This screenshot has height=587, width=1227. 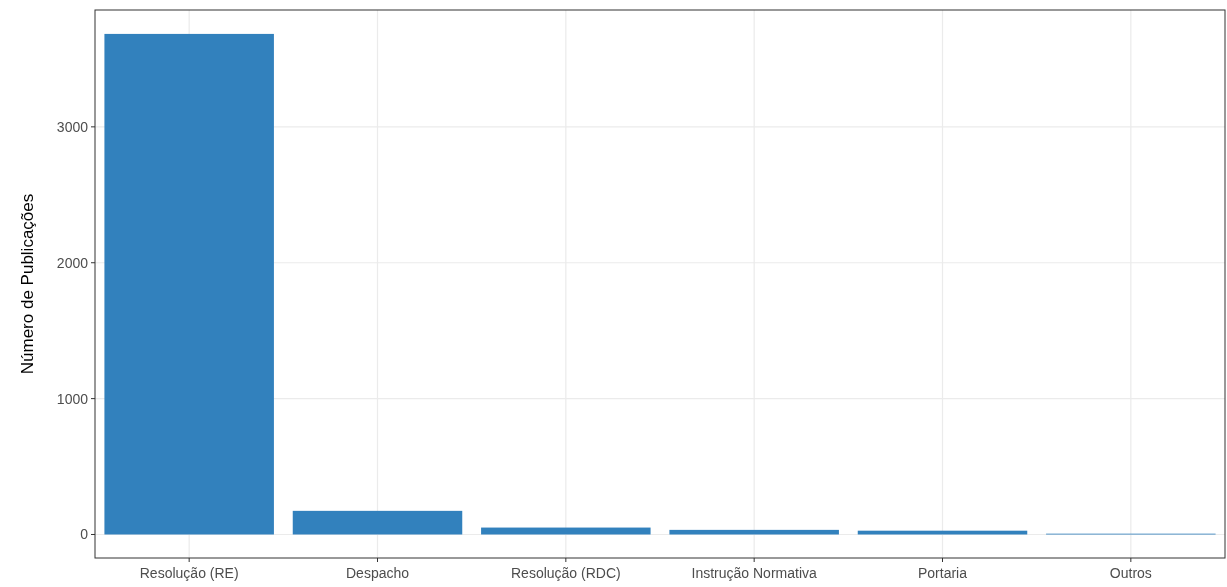 I want to click on y-axis-title: Número de Publicações, so click(x=27, y=284).